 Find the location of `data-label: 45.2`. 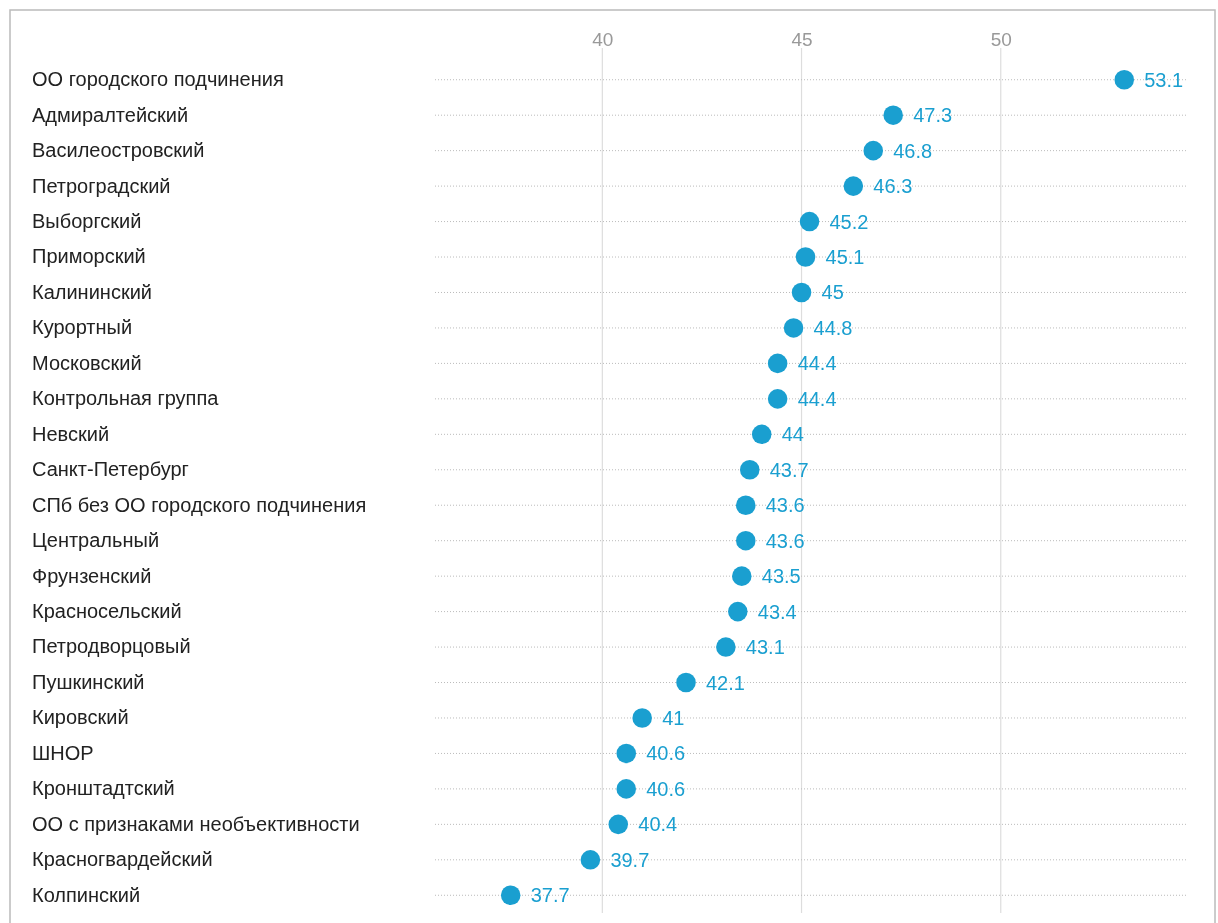

data-label: 45.2 is located at coordinates (849, 221).